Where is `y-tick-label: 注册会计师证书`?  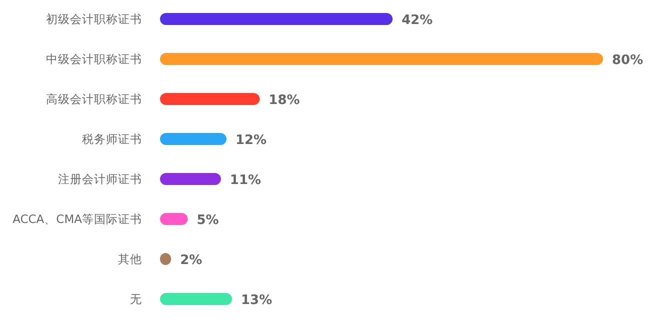 y-tick-label: 注册会计师证书 is located at coordinates (100, 179).